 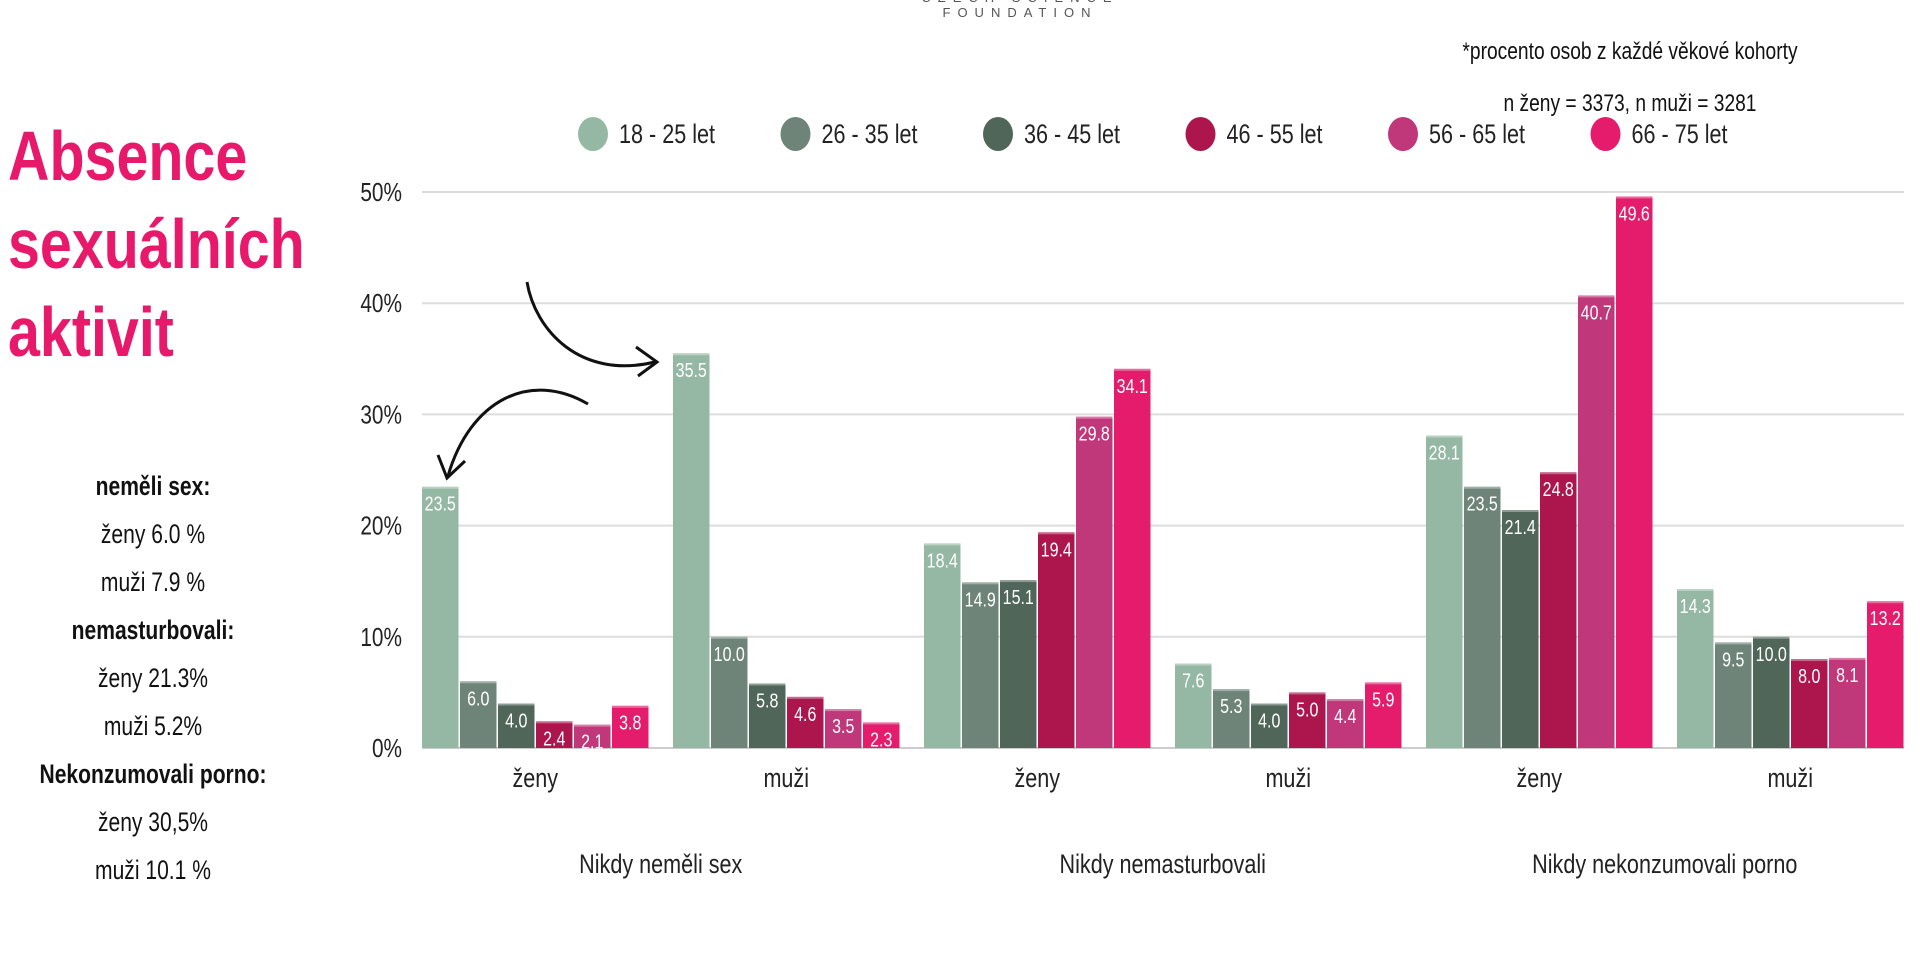 What do you see at coordinates (153, 870) in the screenshot?
I see `summary-value: muži 10.1 %` at bounding box center [153, 870].